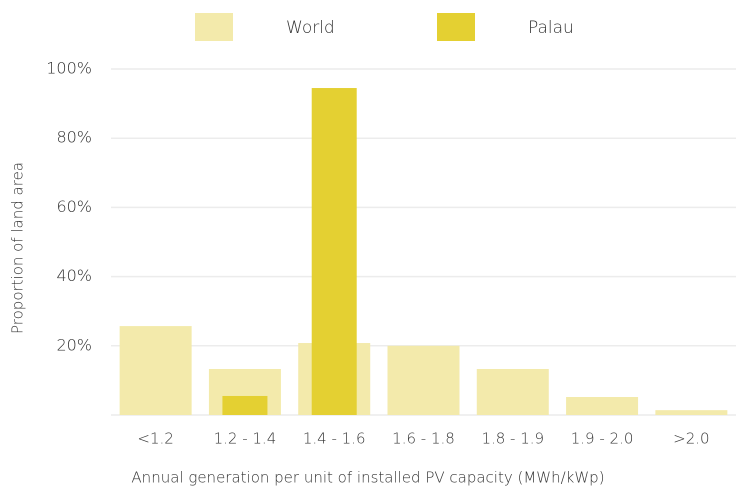 This screenshot has width=736, height=488. Describe the element at coordinates (334, 439) in the screenshot. I see `x-tick-label: 1.4 - 1.6` at that location.